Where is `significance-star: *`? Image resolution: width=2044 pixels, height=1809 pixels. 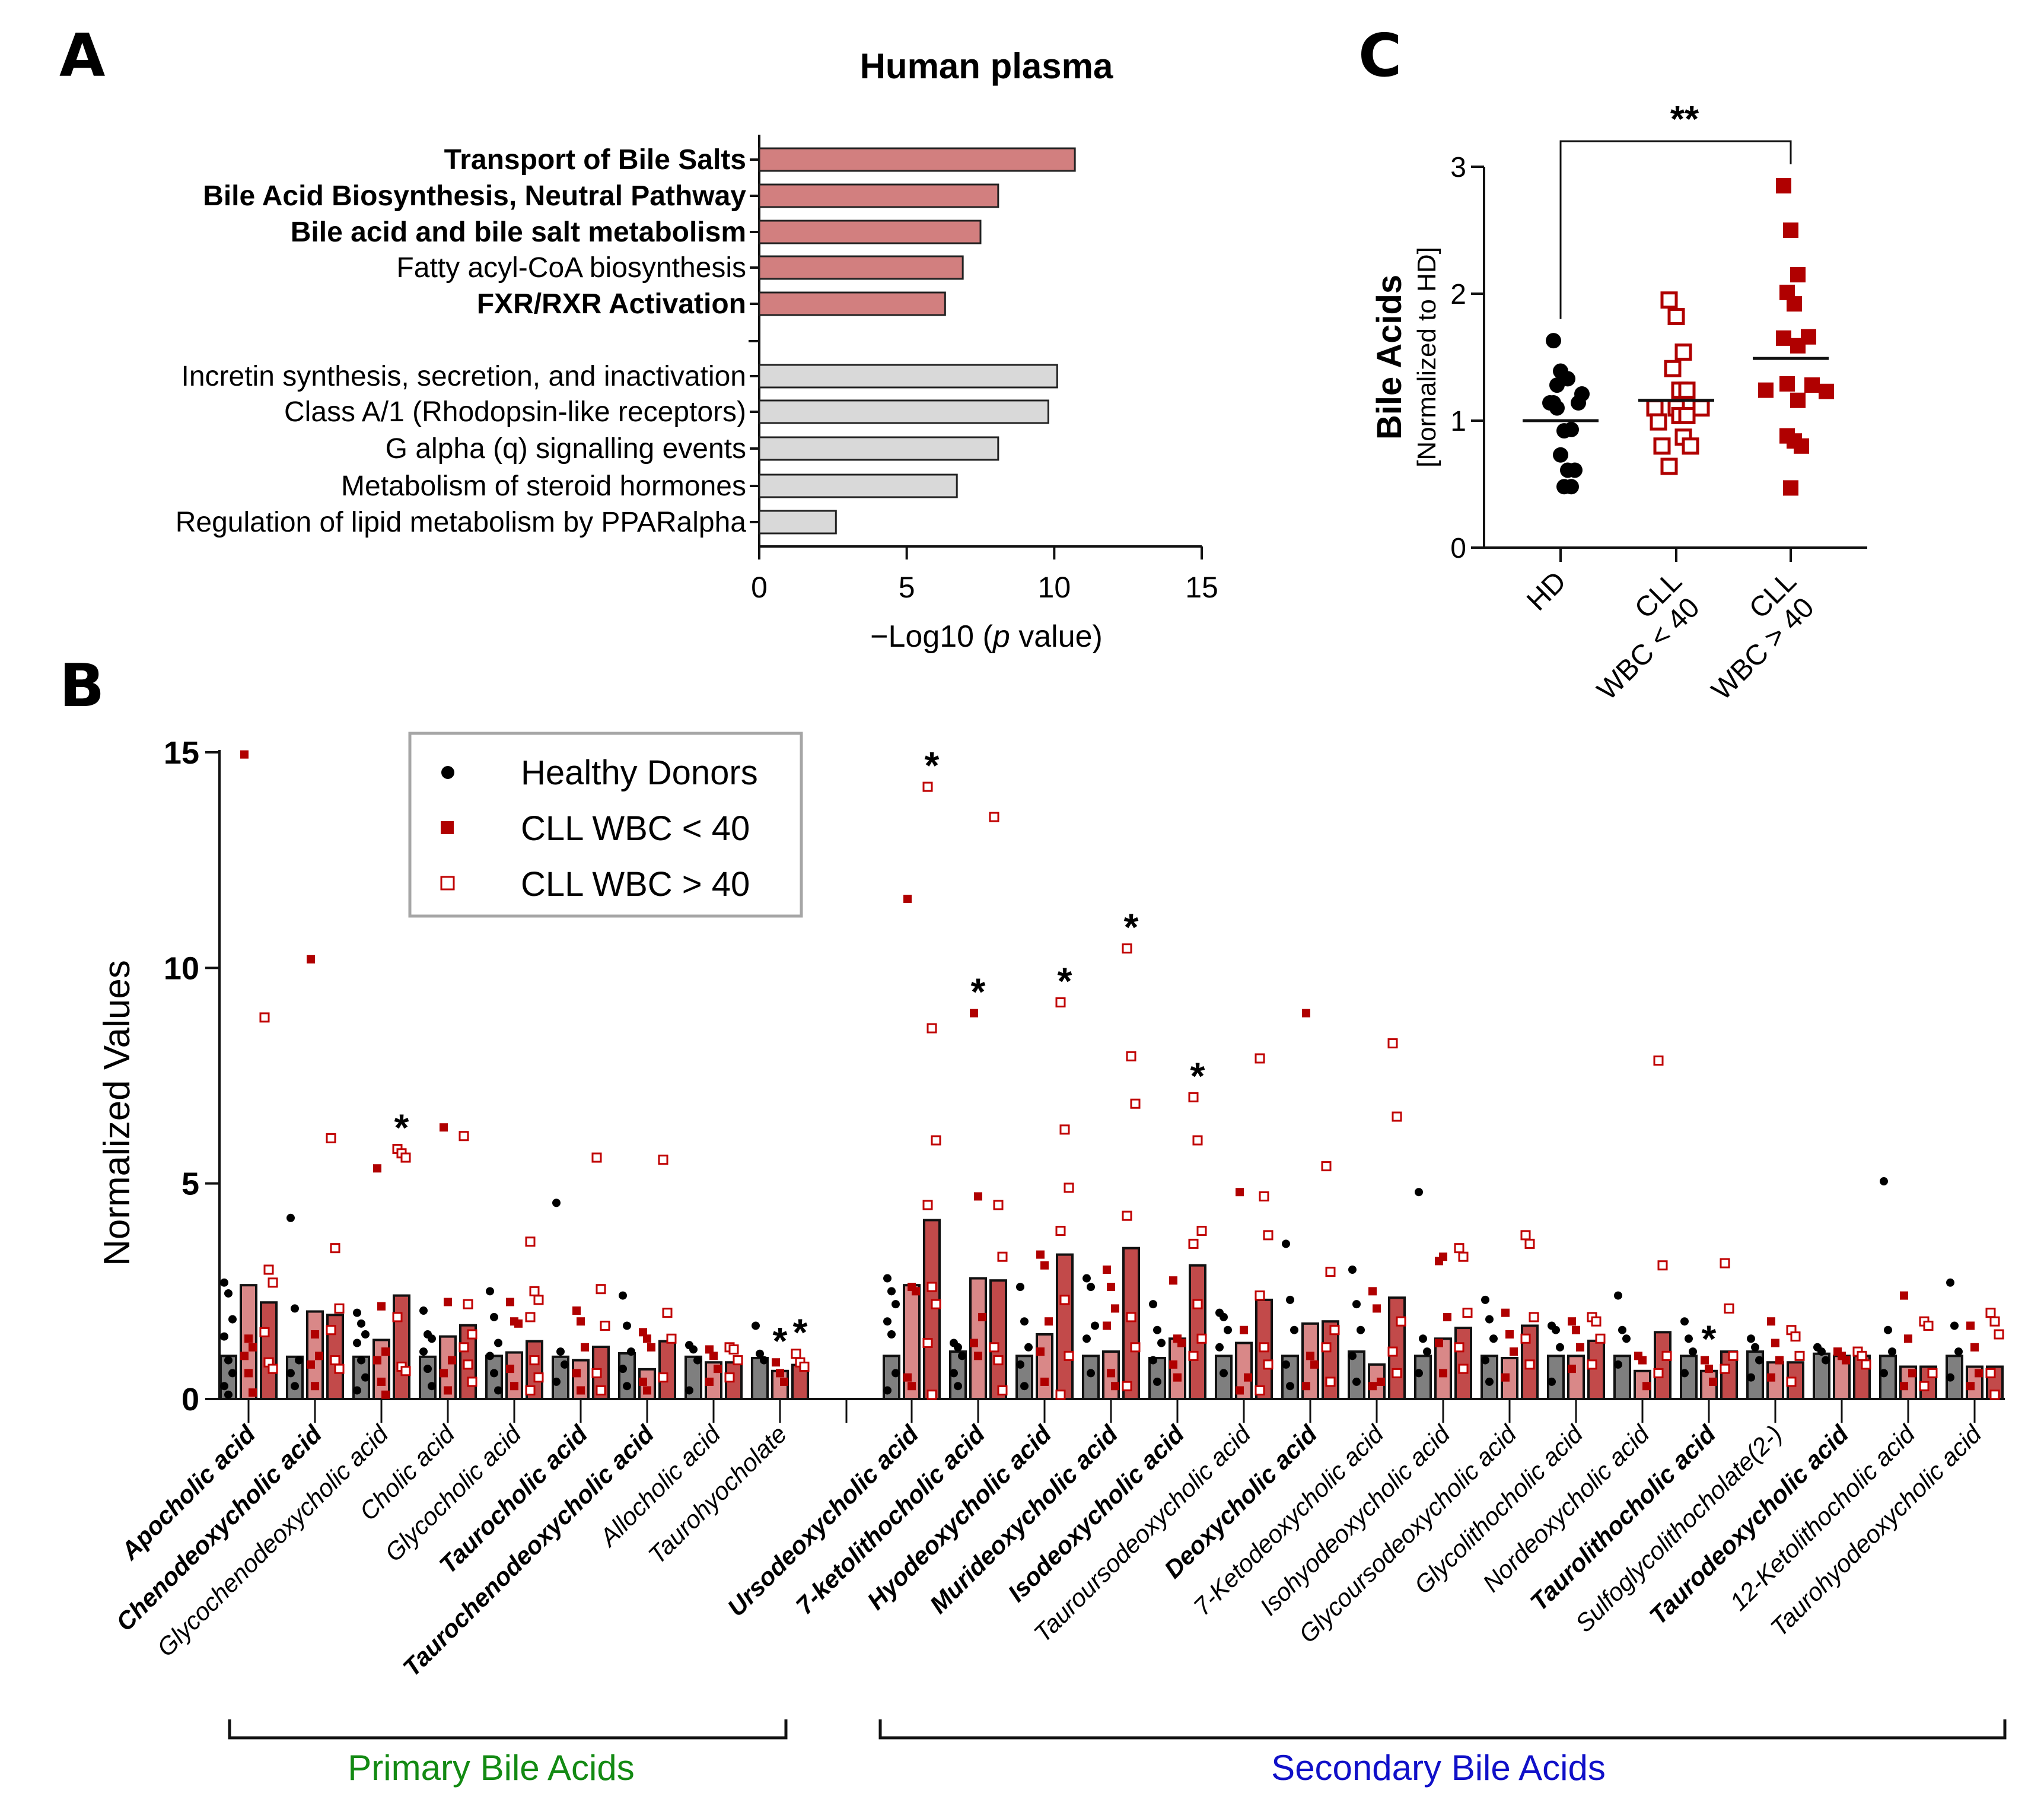
significance-star: * is located at coordinates (932, 765).